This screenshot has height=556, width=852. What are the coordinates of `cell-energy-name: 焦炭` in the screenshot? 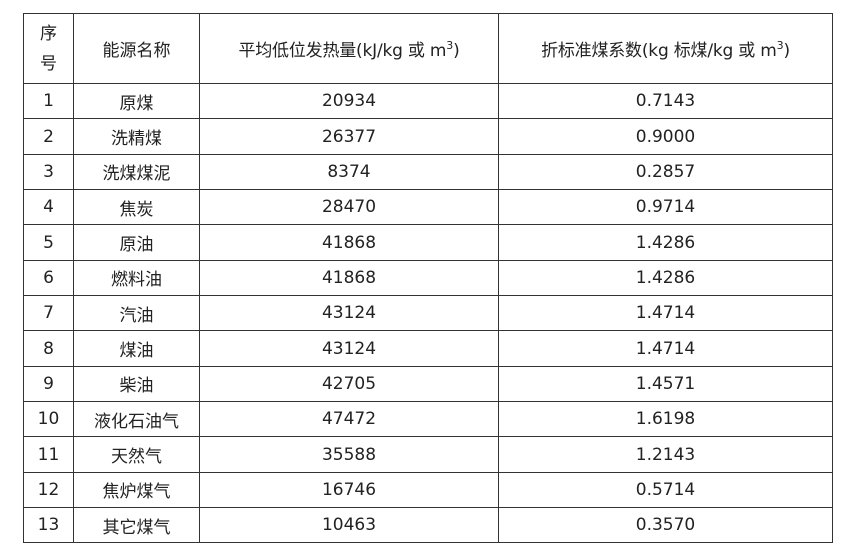 It's located at (136, 207).